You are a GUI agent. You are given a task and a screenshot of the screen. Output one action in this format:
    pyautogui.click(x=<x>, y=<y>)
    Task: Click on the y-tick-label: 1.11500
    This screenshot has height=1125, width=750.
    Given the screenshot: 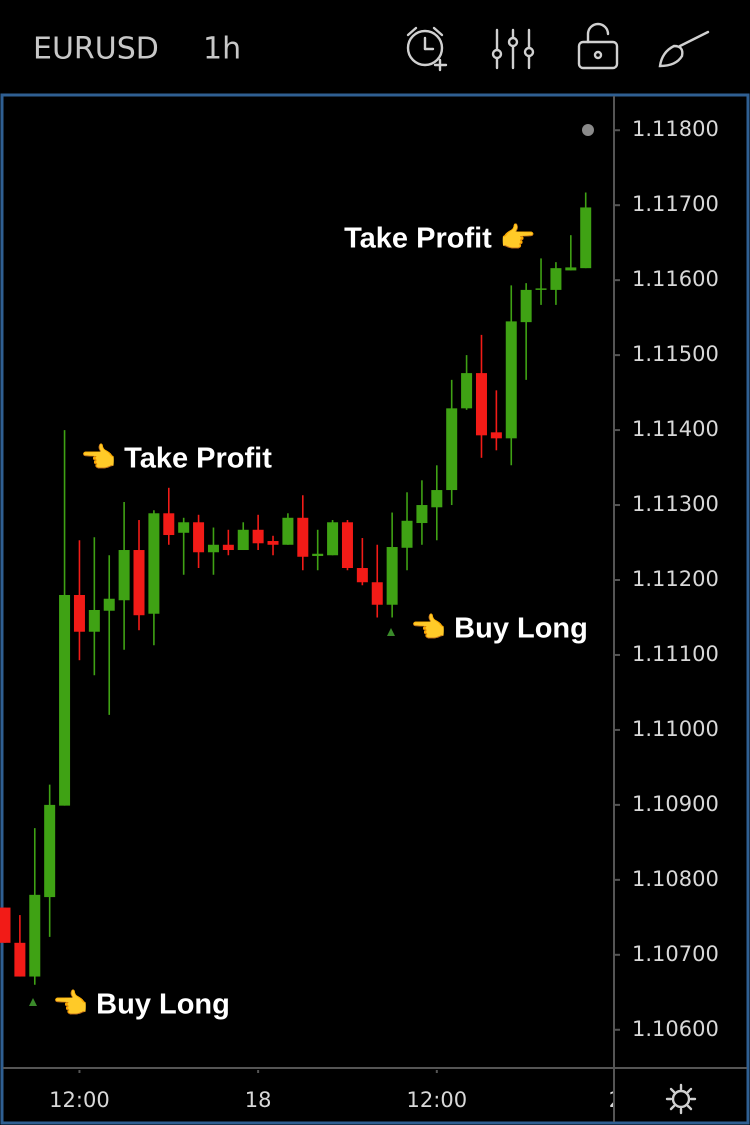 What is the action you would take?
    pyautogui.click(x=675, y=354)
    